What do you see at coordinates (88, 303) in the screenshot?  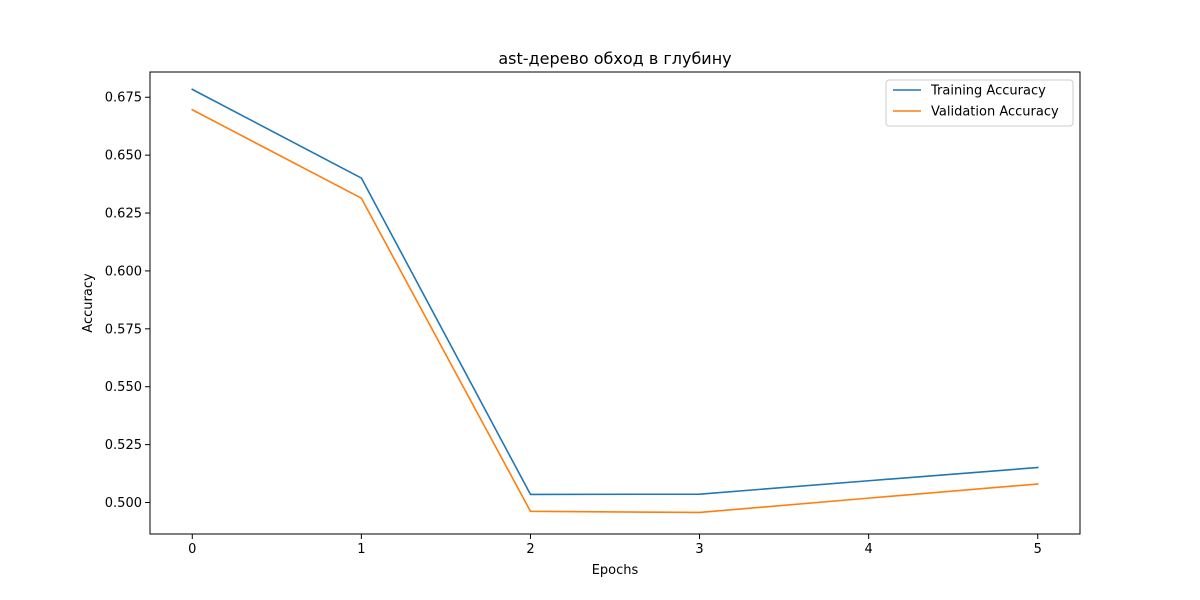 I see `y-axis-label: Accuracy` at bounding box center [88, 303].